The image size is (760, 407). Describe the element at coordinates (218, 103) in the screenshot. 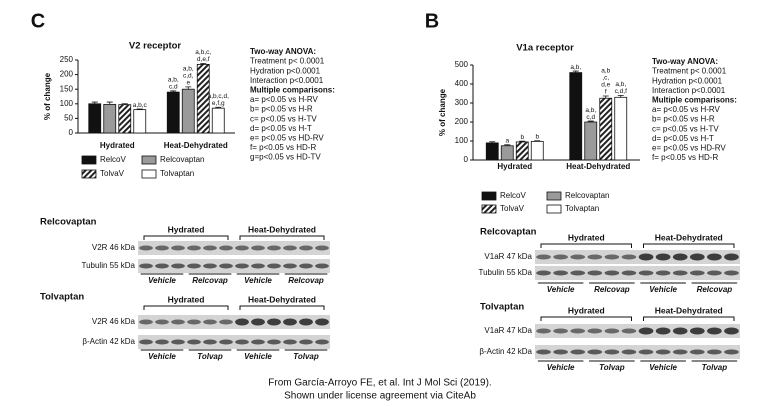

I see `significance-label: e,f,g` at that location.